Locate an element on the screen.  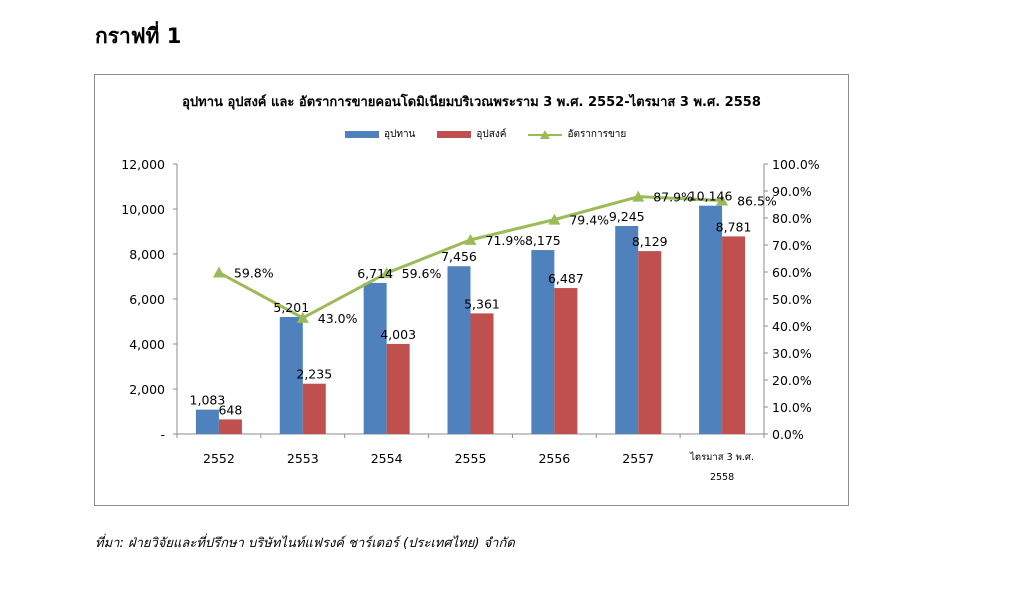
x-tick-label: 2555 is located at coordinates (471, 458).